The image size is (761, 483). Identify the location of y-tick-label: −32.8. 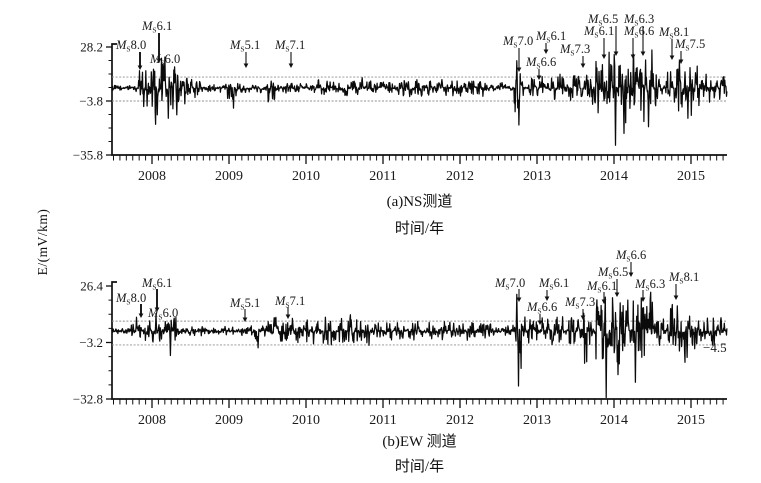
(88, 399).